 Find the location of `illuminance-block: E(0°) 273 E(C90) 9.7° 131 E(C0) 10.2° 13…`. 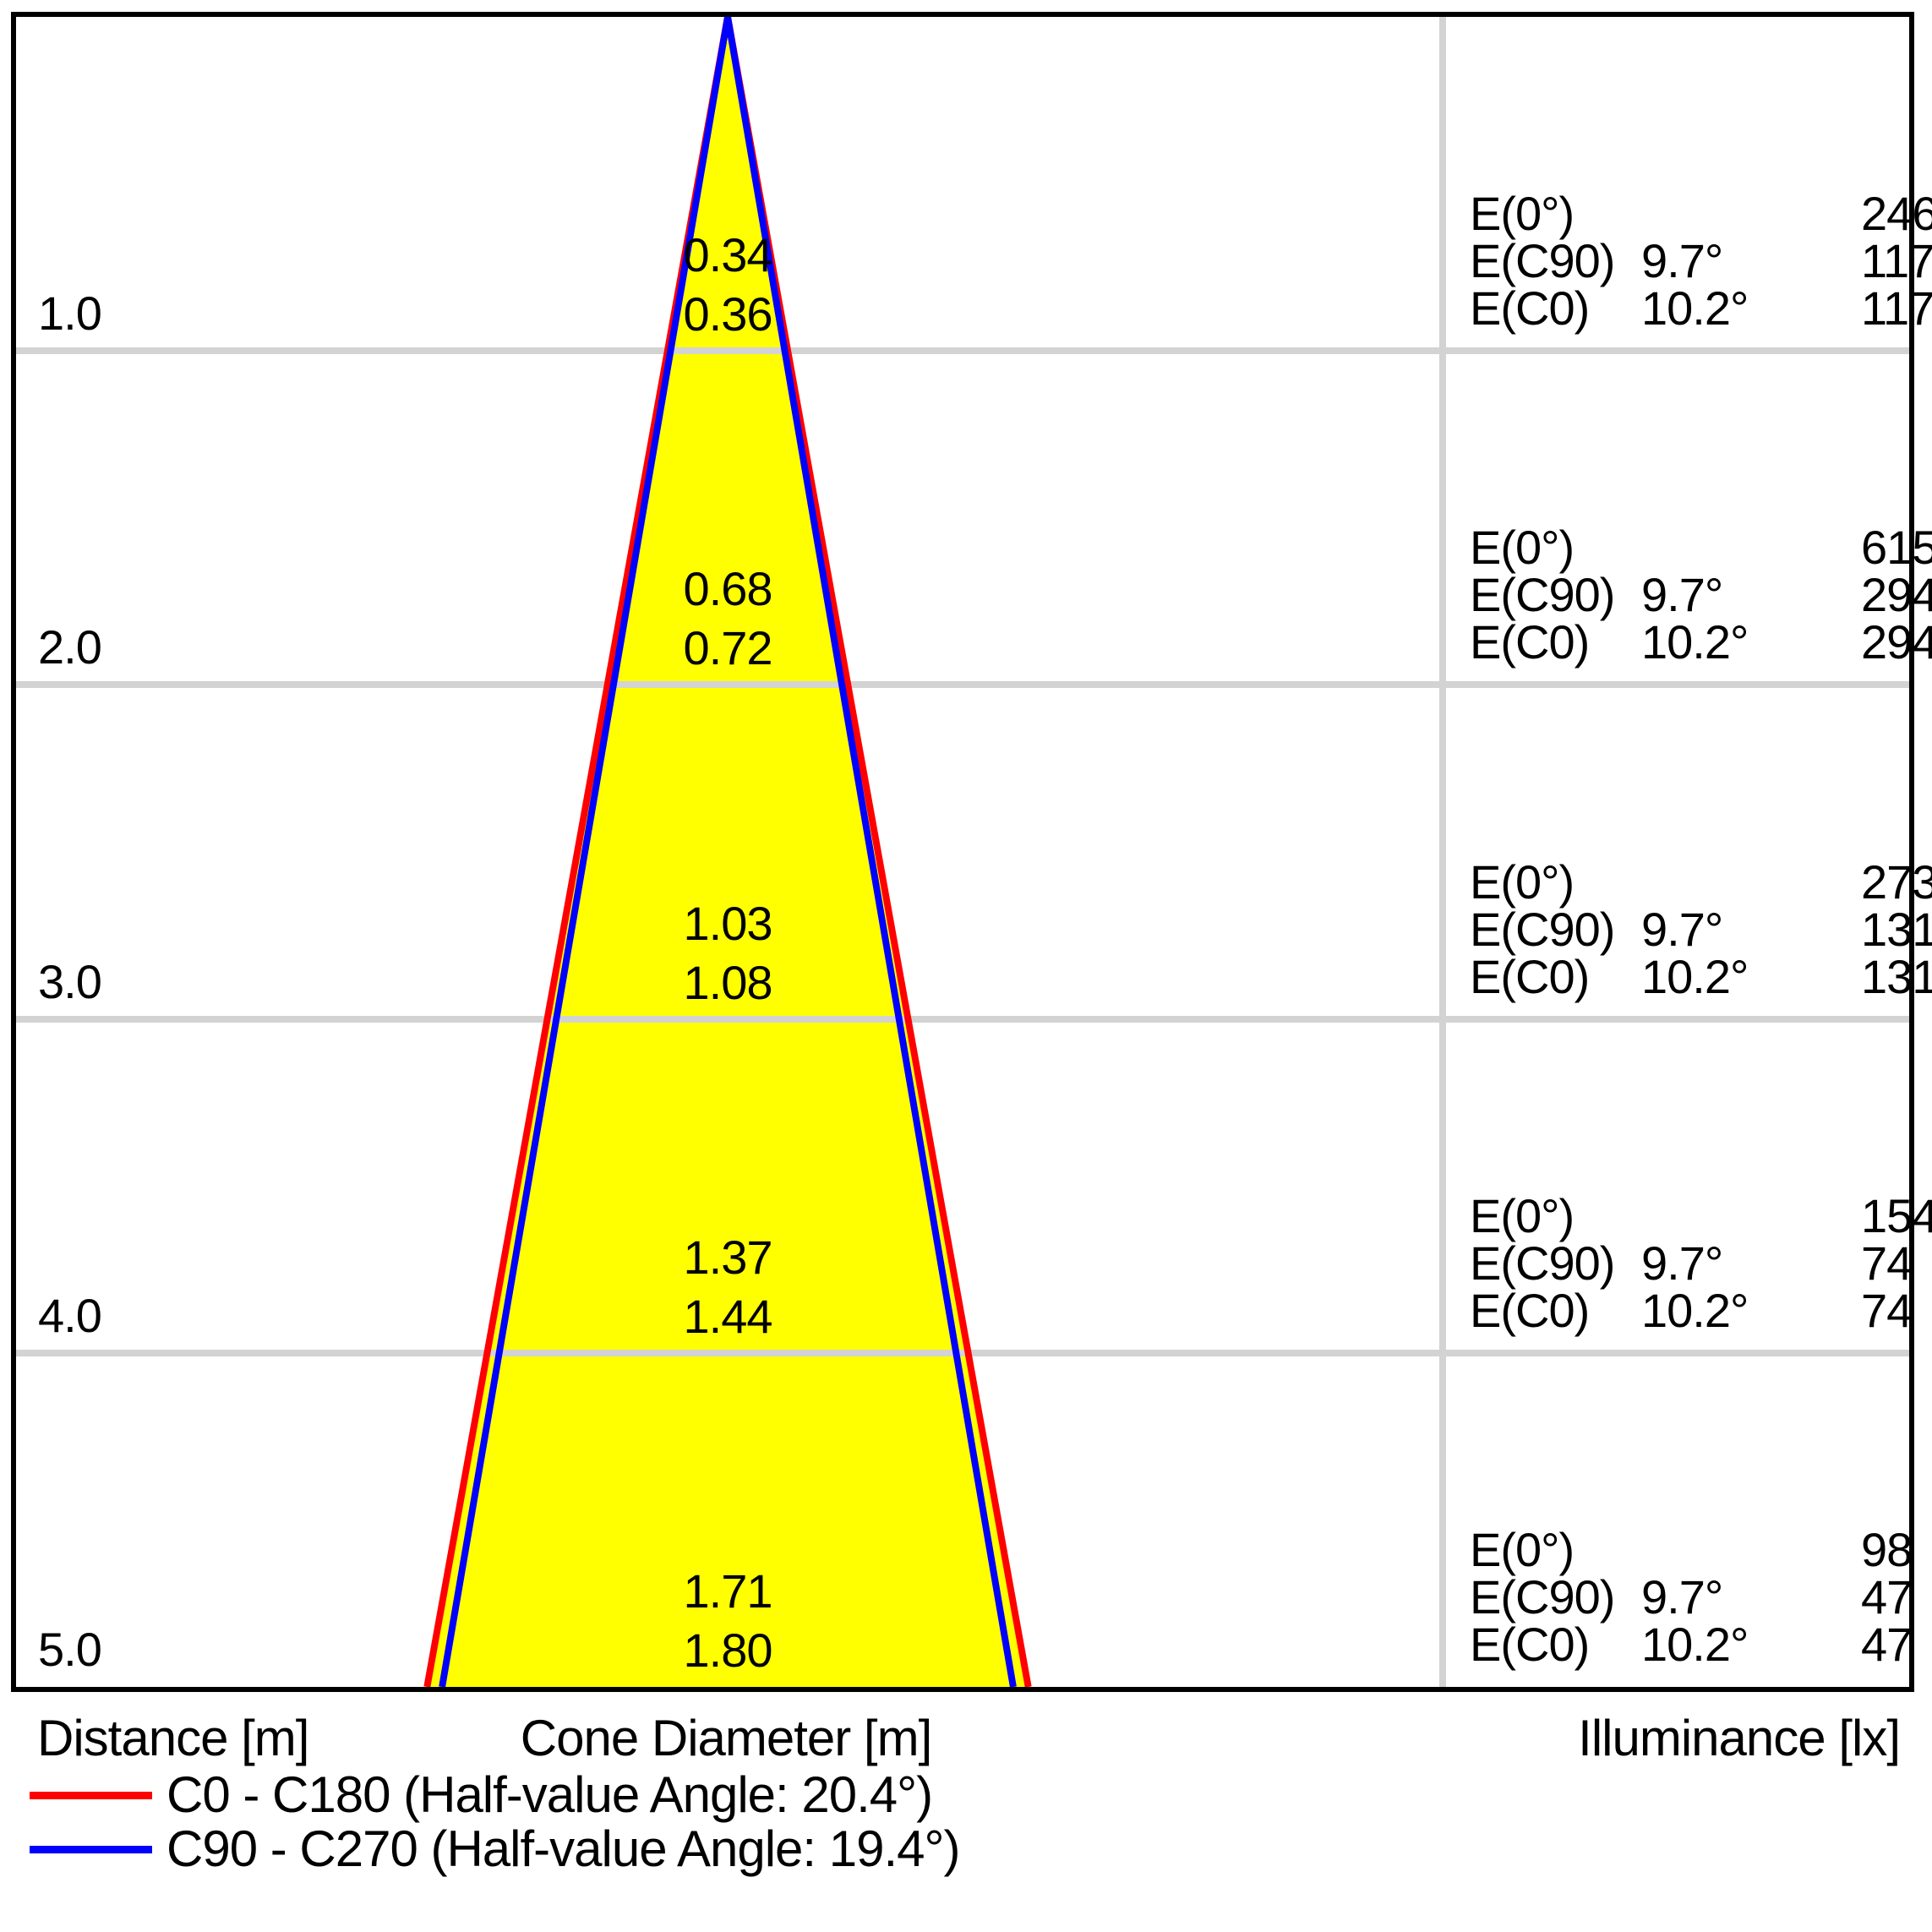

illuminance-block: E(0°) 273 E(C90) 9.7° 131 E(C0) 10.2° 13… is located at coordinates (1701, 929).